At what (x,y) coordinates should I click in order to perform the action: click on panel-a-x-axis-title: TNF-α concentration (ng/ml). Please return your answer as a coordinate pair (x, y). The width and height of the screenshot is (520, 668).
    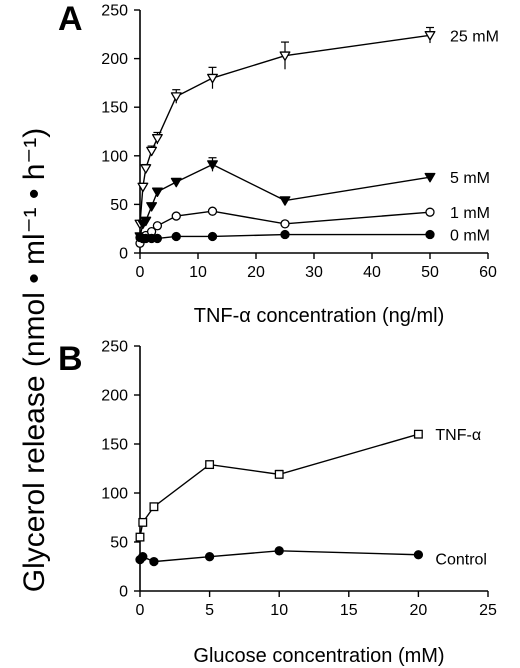
    Looking at the image, I should click on (319, 316).